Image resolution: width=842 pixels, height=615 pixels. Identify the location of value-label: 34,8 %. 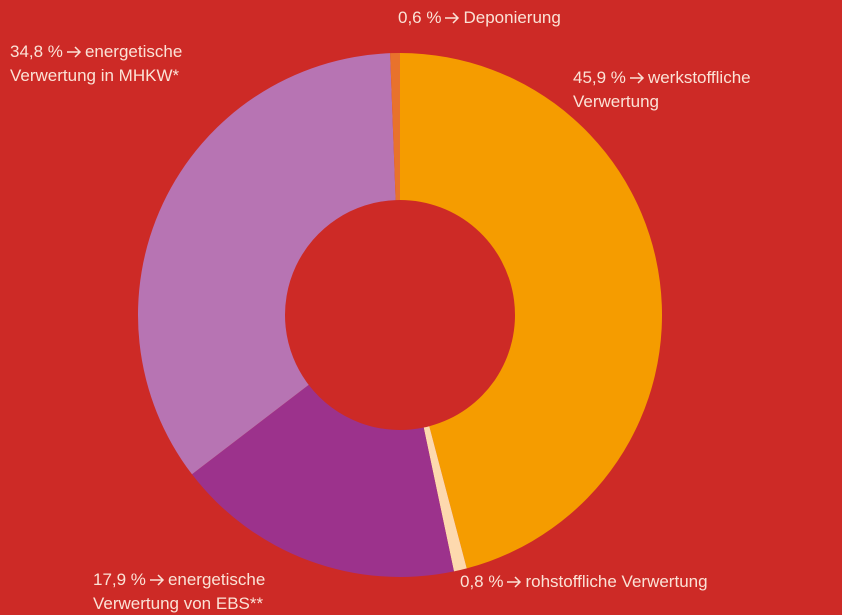
(36, 51).